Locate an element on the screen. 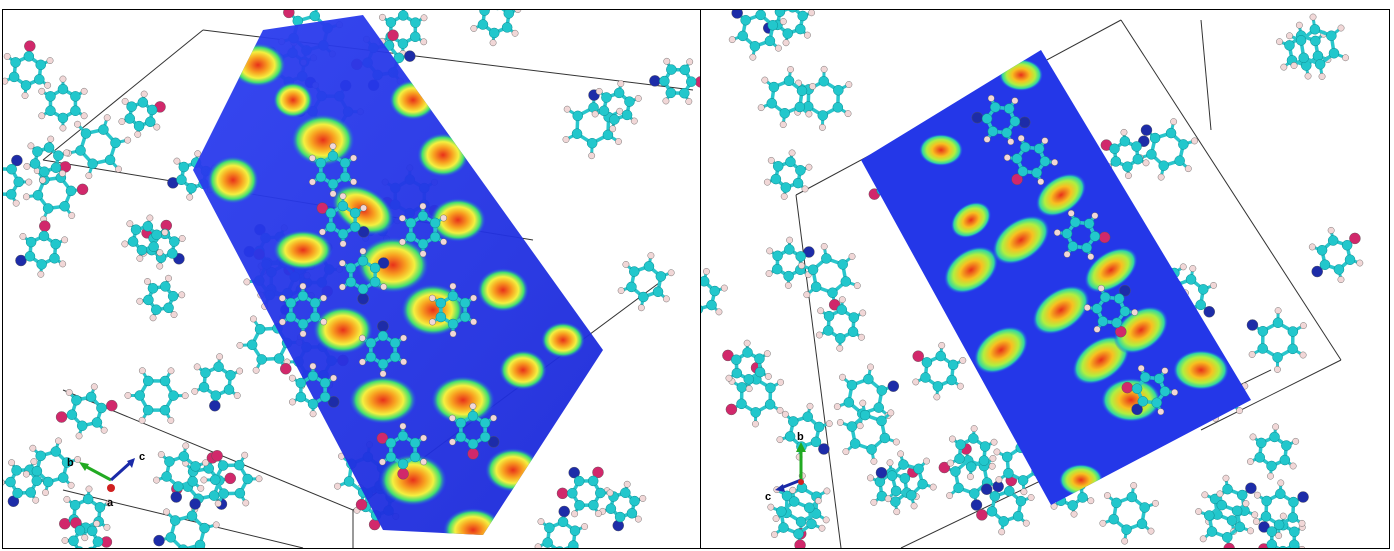 Image resolution: width=1394 pixels, height=551 pixels. left-foreground-molecule is located at coordinates (389, 311).